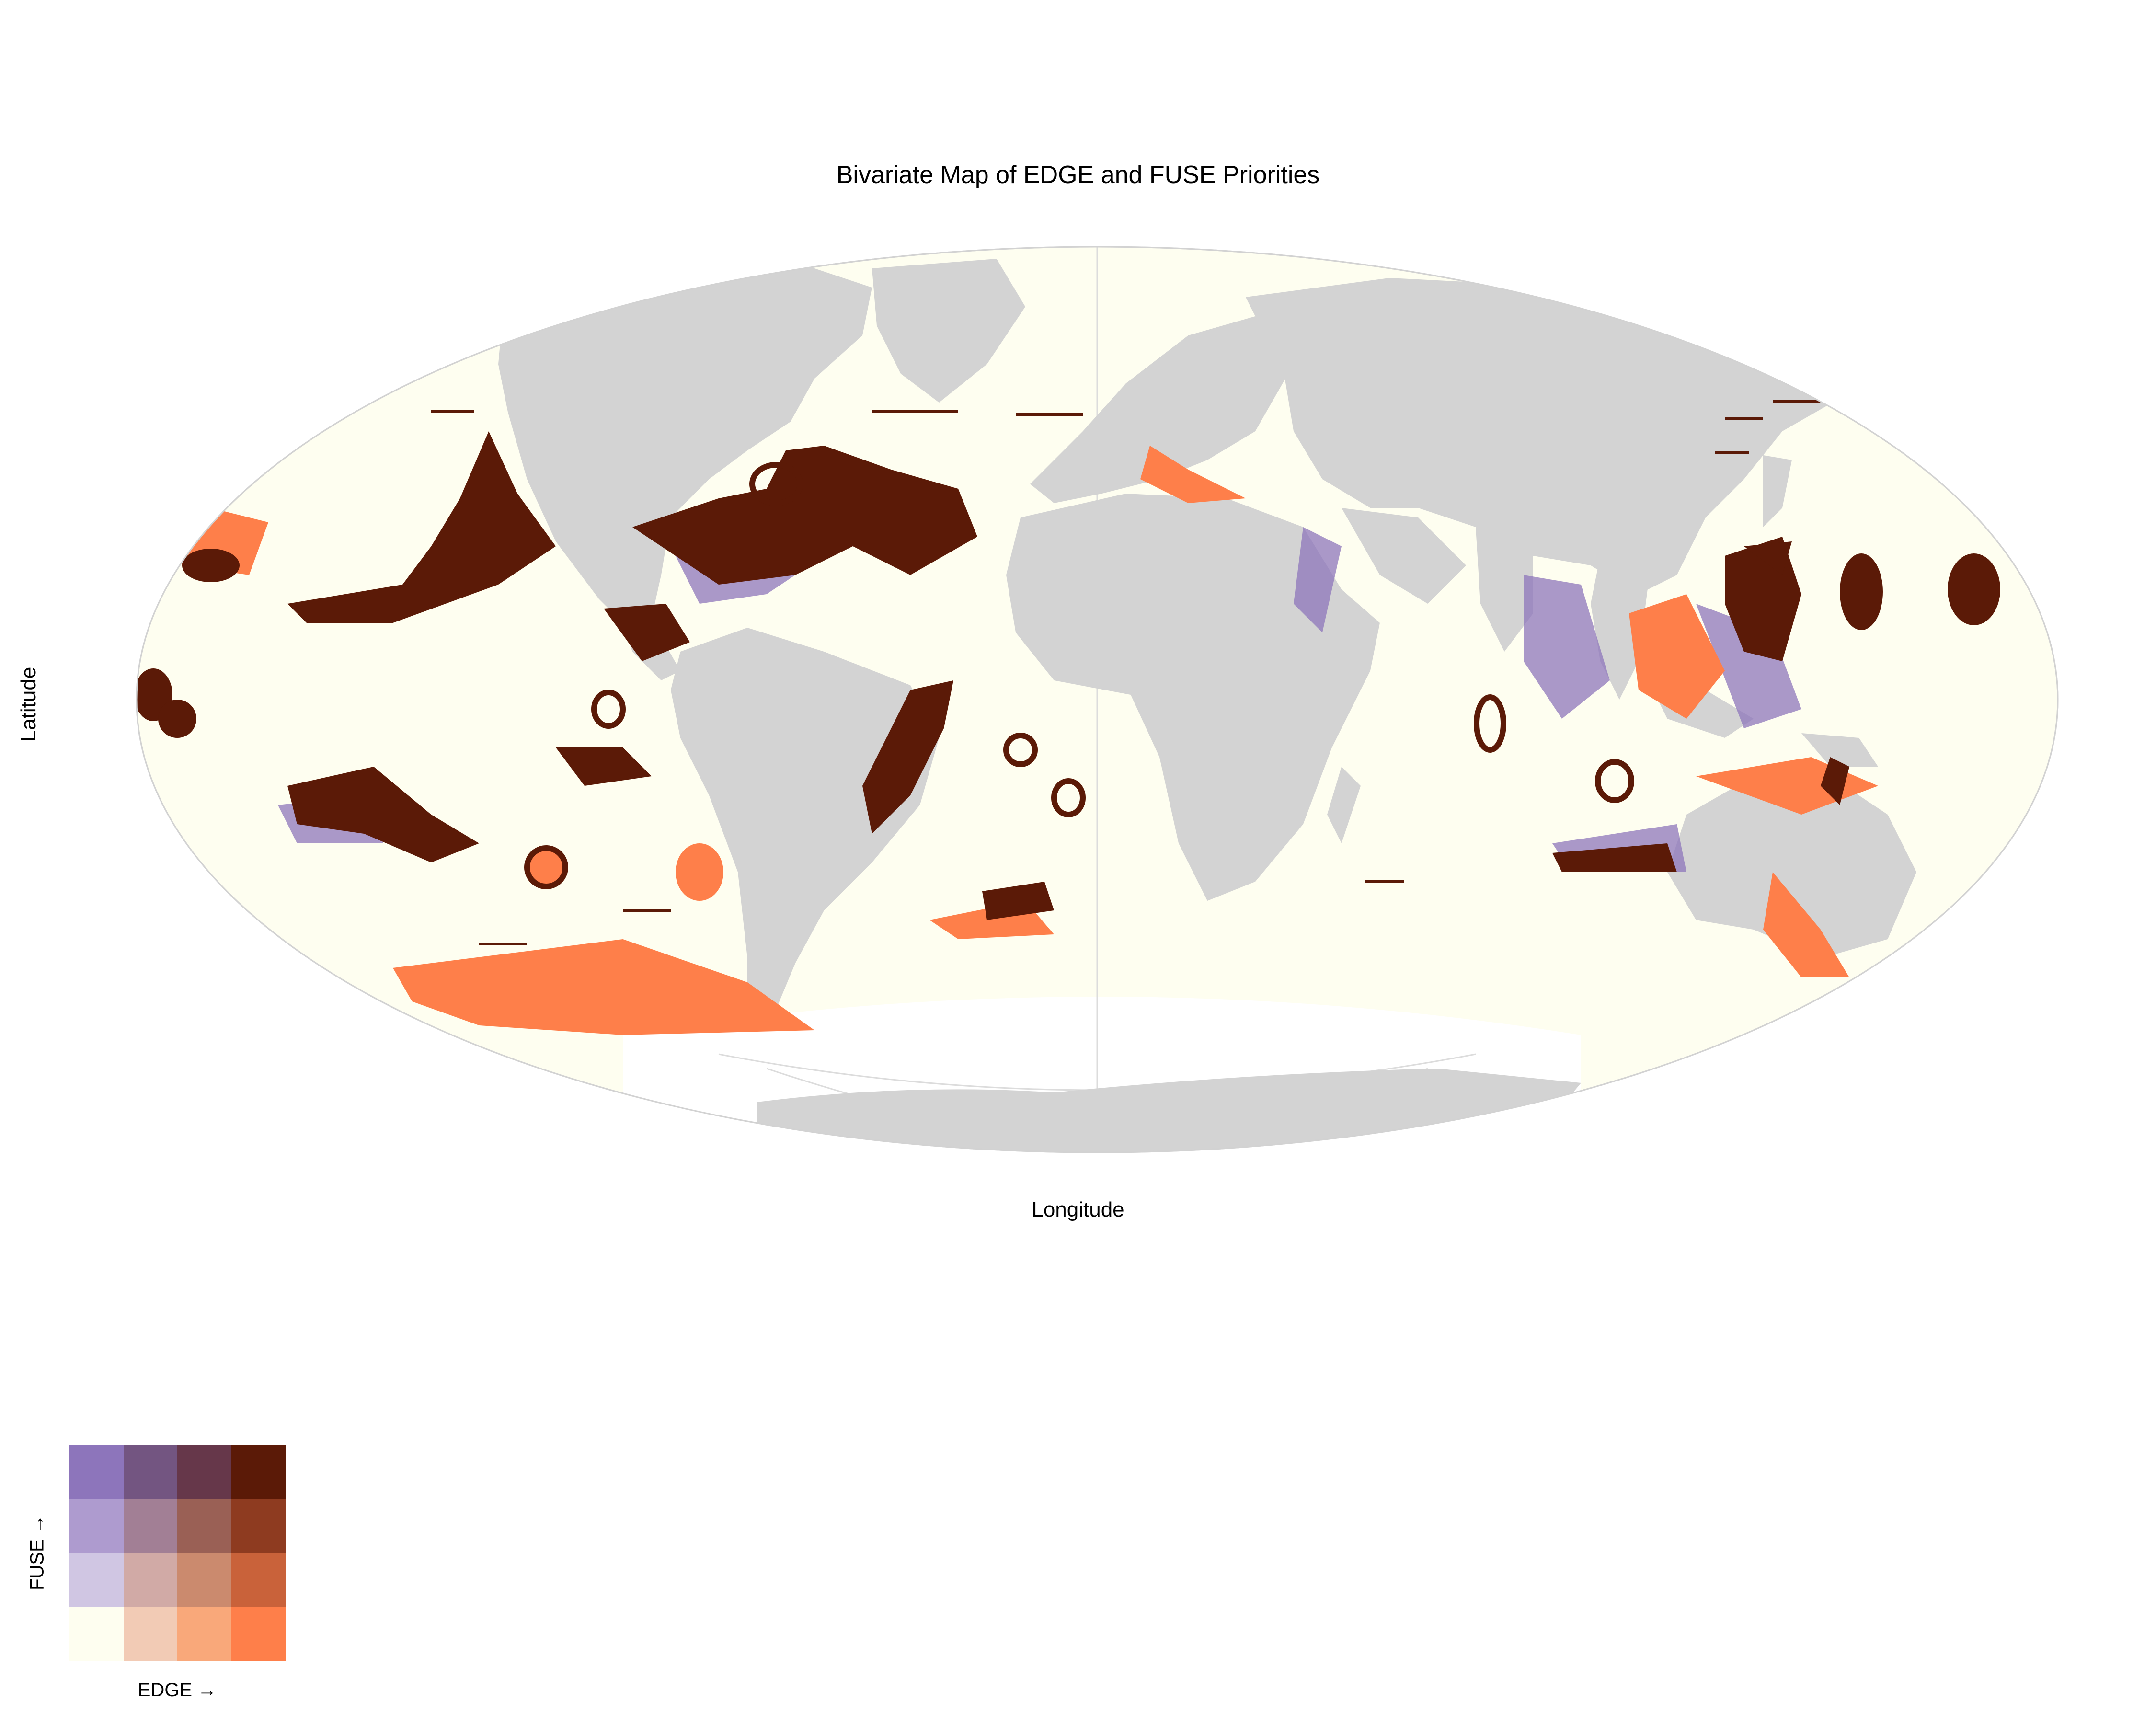 The image size is (2156, 1725). I want to click on bivariate-legend, so click(177, 1553).